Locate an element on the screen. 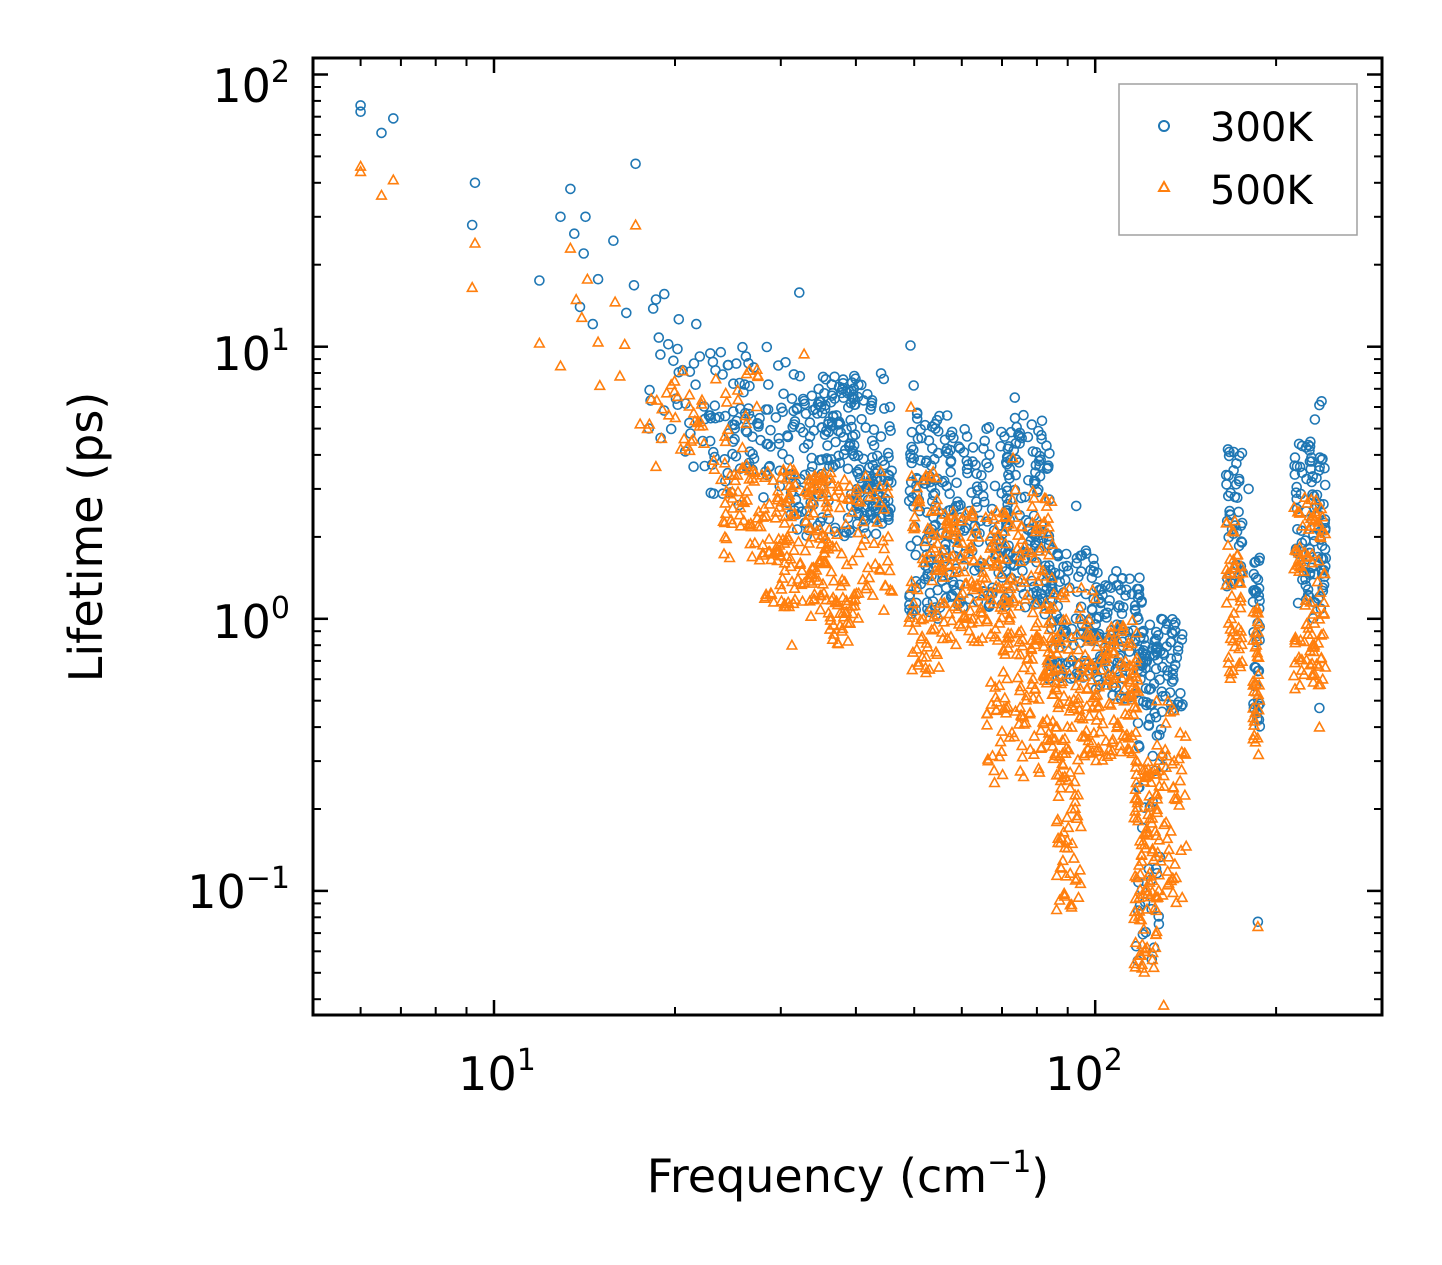  y-tick-label-100: 10² is located at coordinates (251, 84).